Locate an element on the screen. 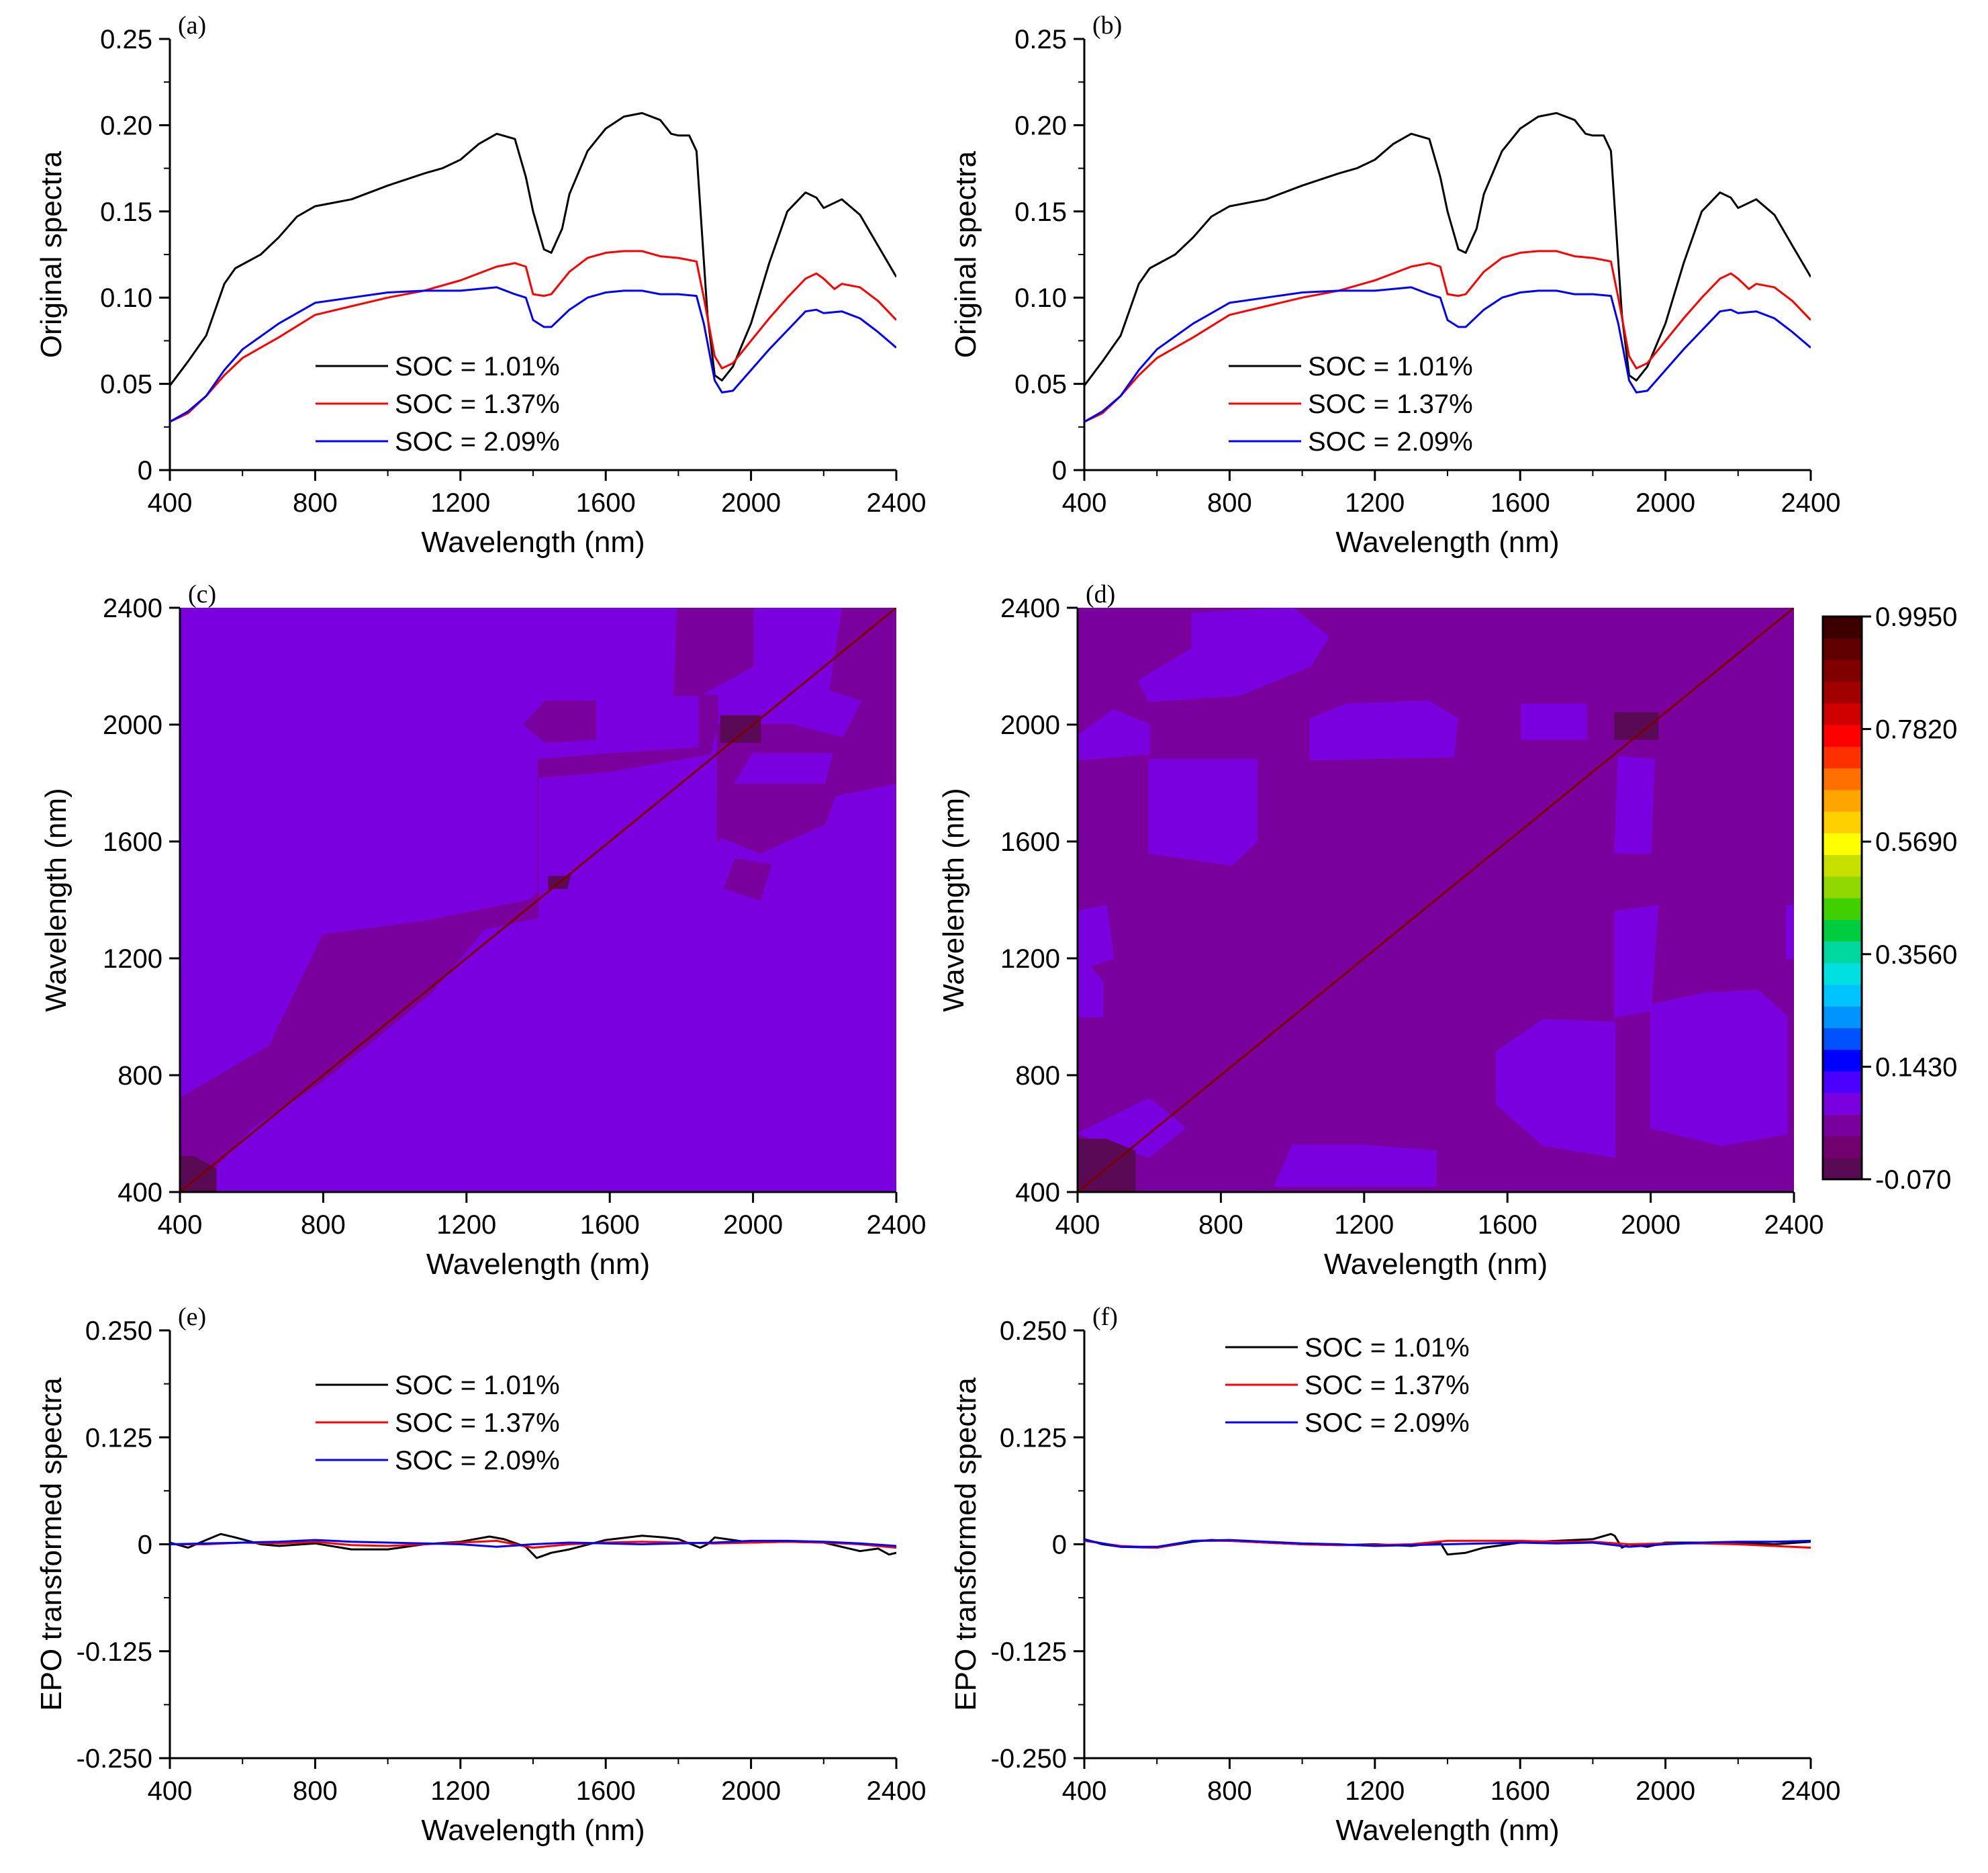 The height and width of the screenshot is (1873, 1988). y-tick-label: 0.25 is located at coordinates (126, 39).